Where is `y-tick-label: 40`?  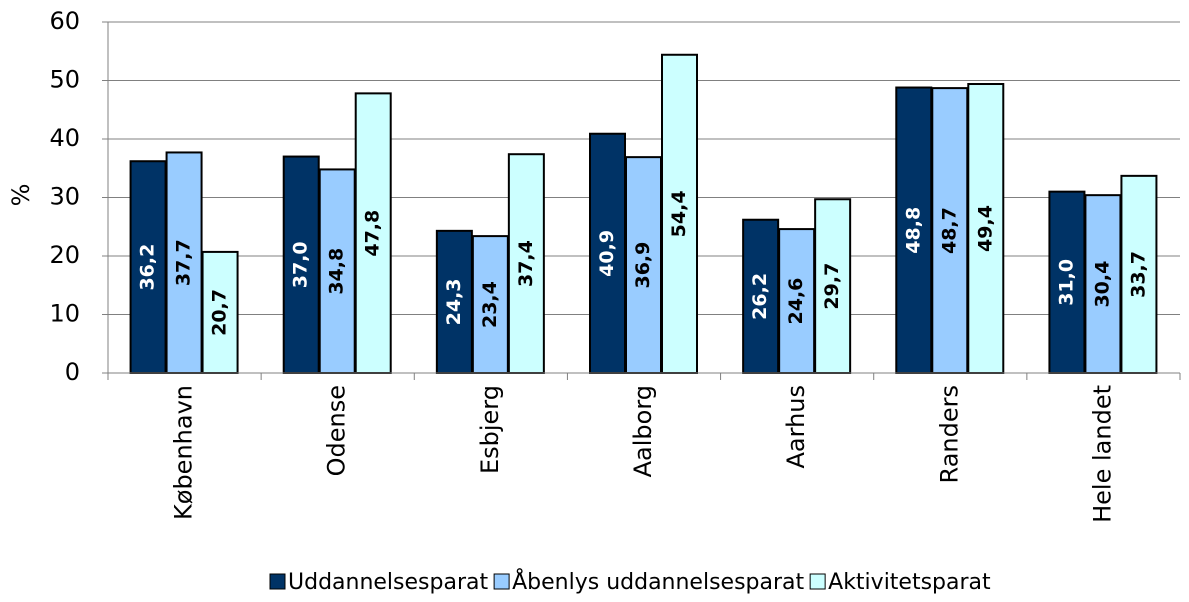 y-tick-label: 40 is located at coordinates (64, 138).